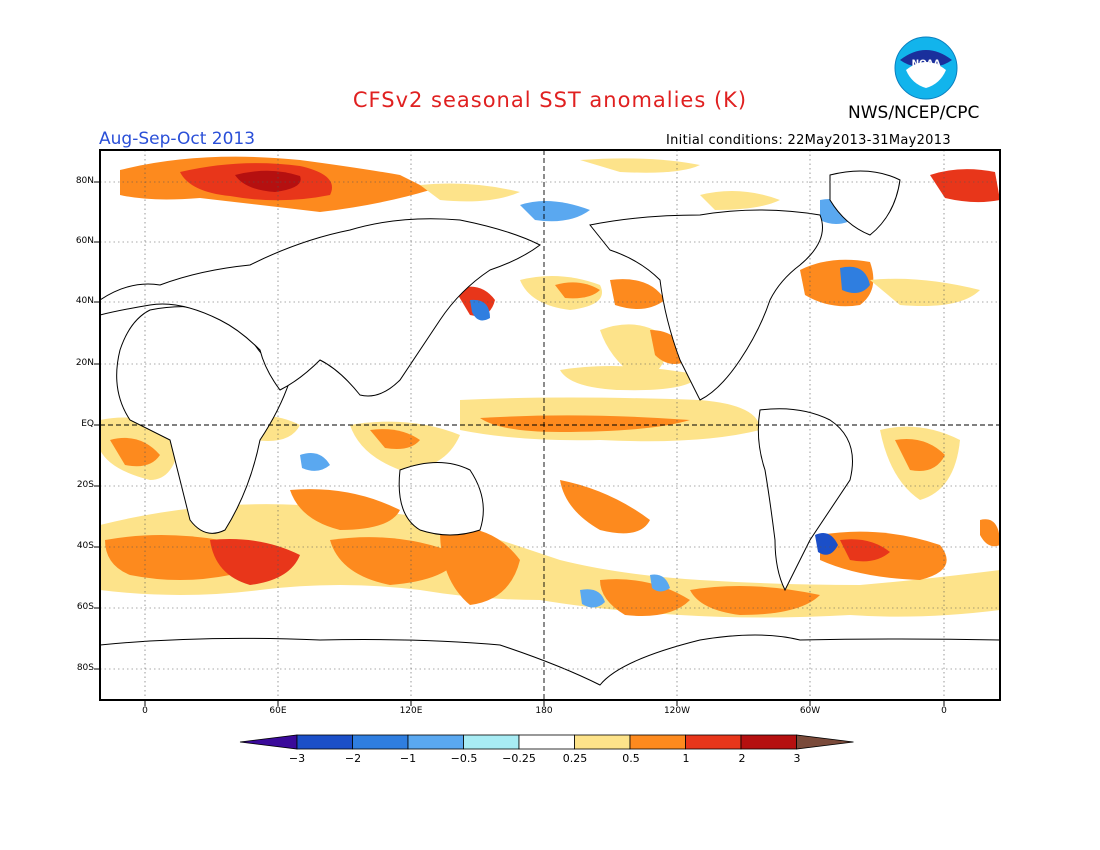  I want to click on colorbar-label: 0.5, so click(631, 758).